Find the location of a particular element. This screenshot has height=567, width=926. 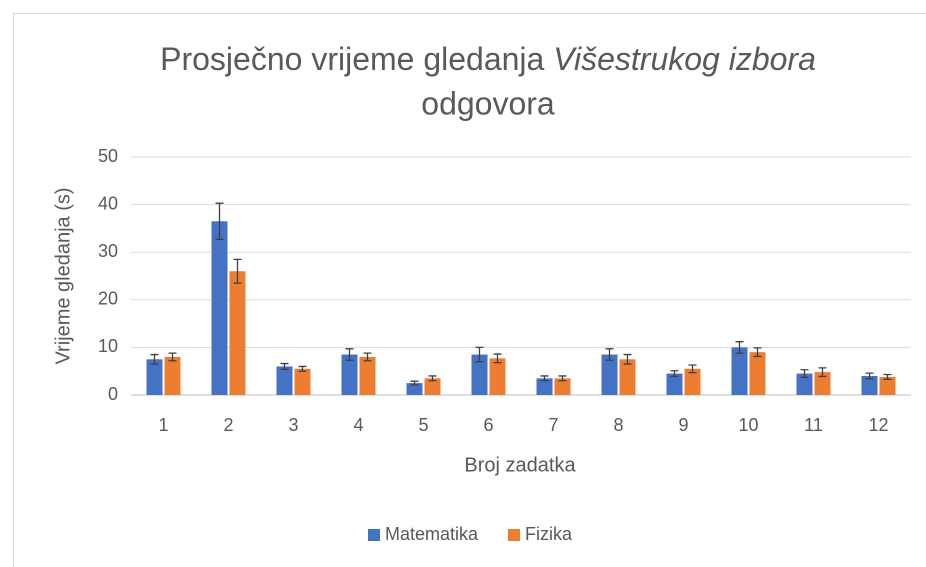

x-tick-label: 1 is located at coordinates (163, 425).